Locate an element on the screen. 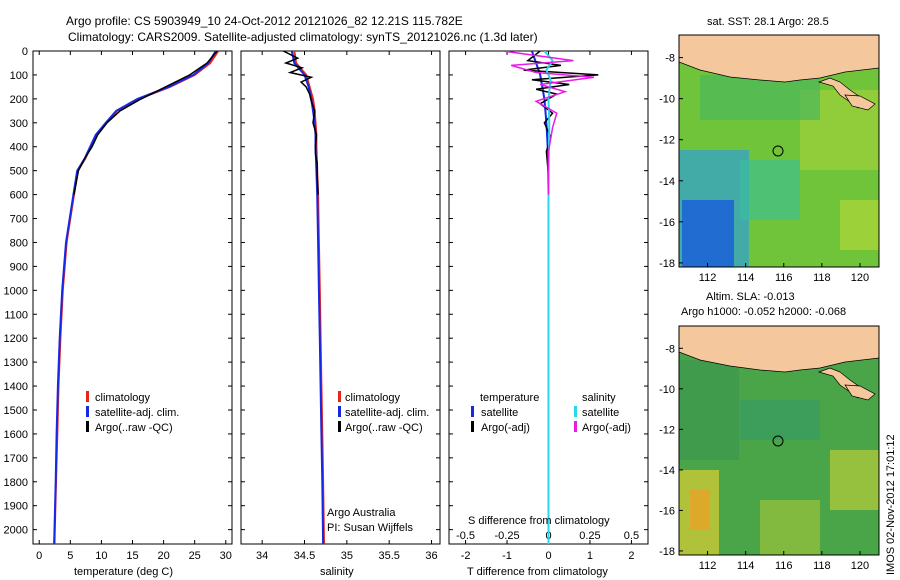  y-tick-label: 700 is located at coordinates (19, 220).